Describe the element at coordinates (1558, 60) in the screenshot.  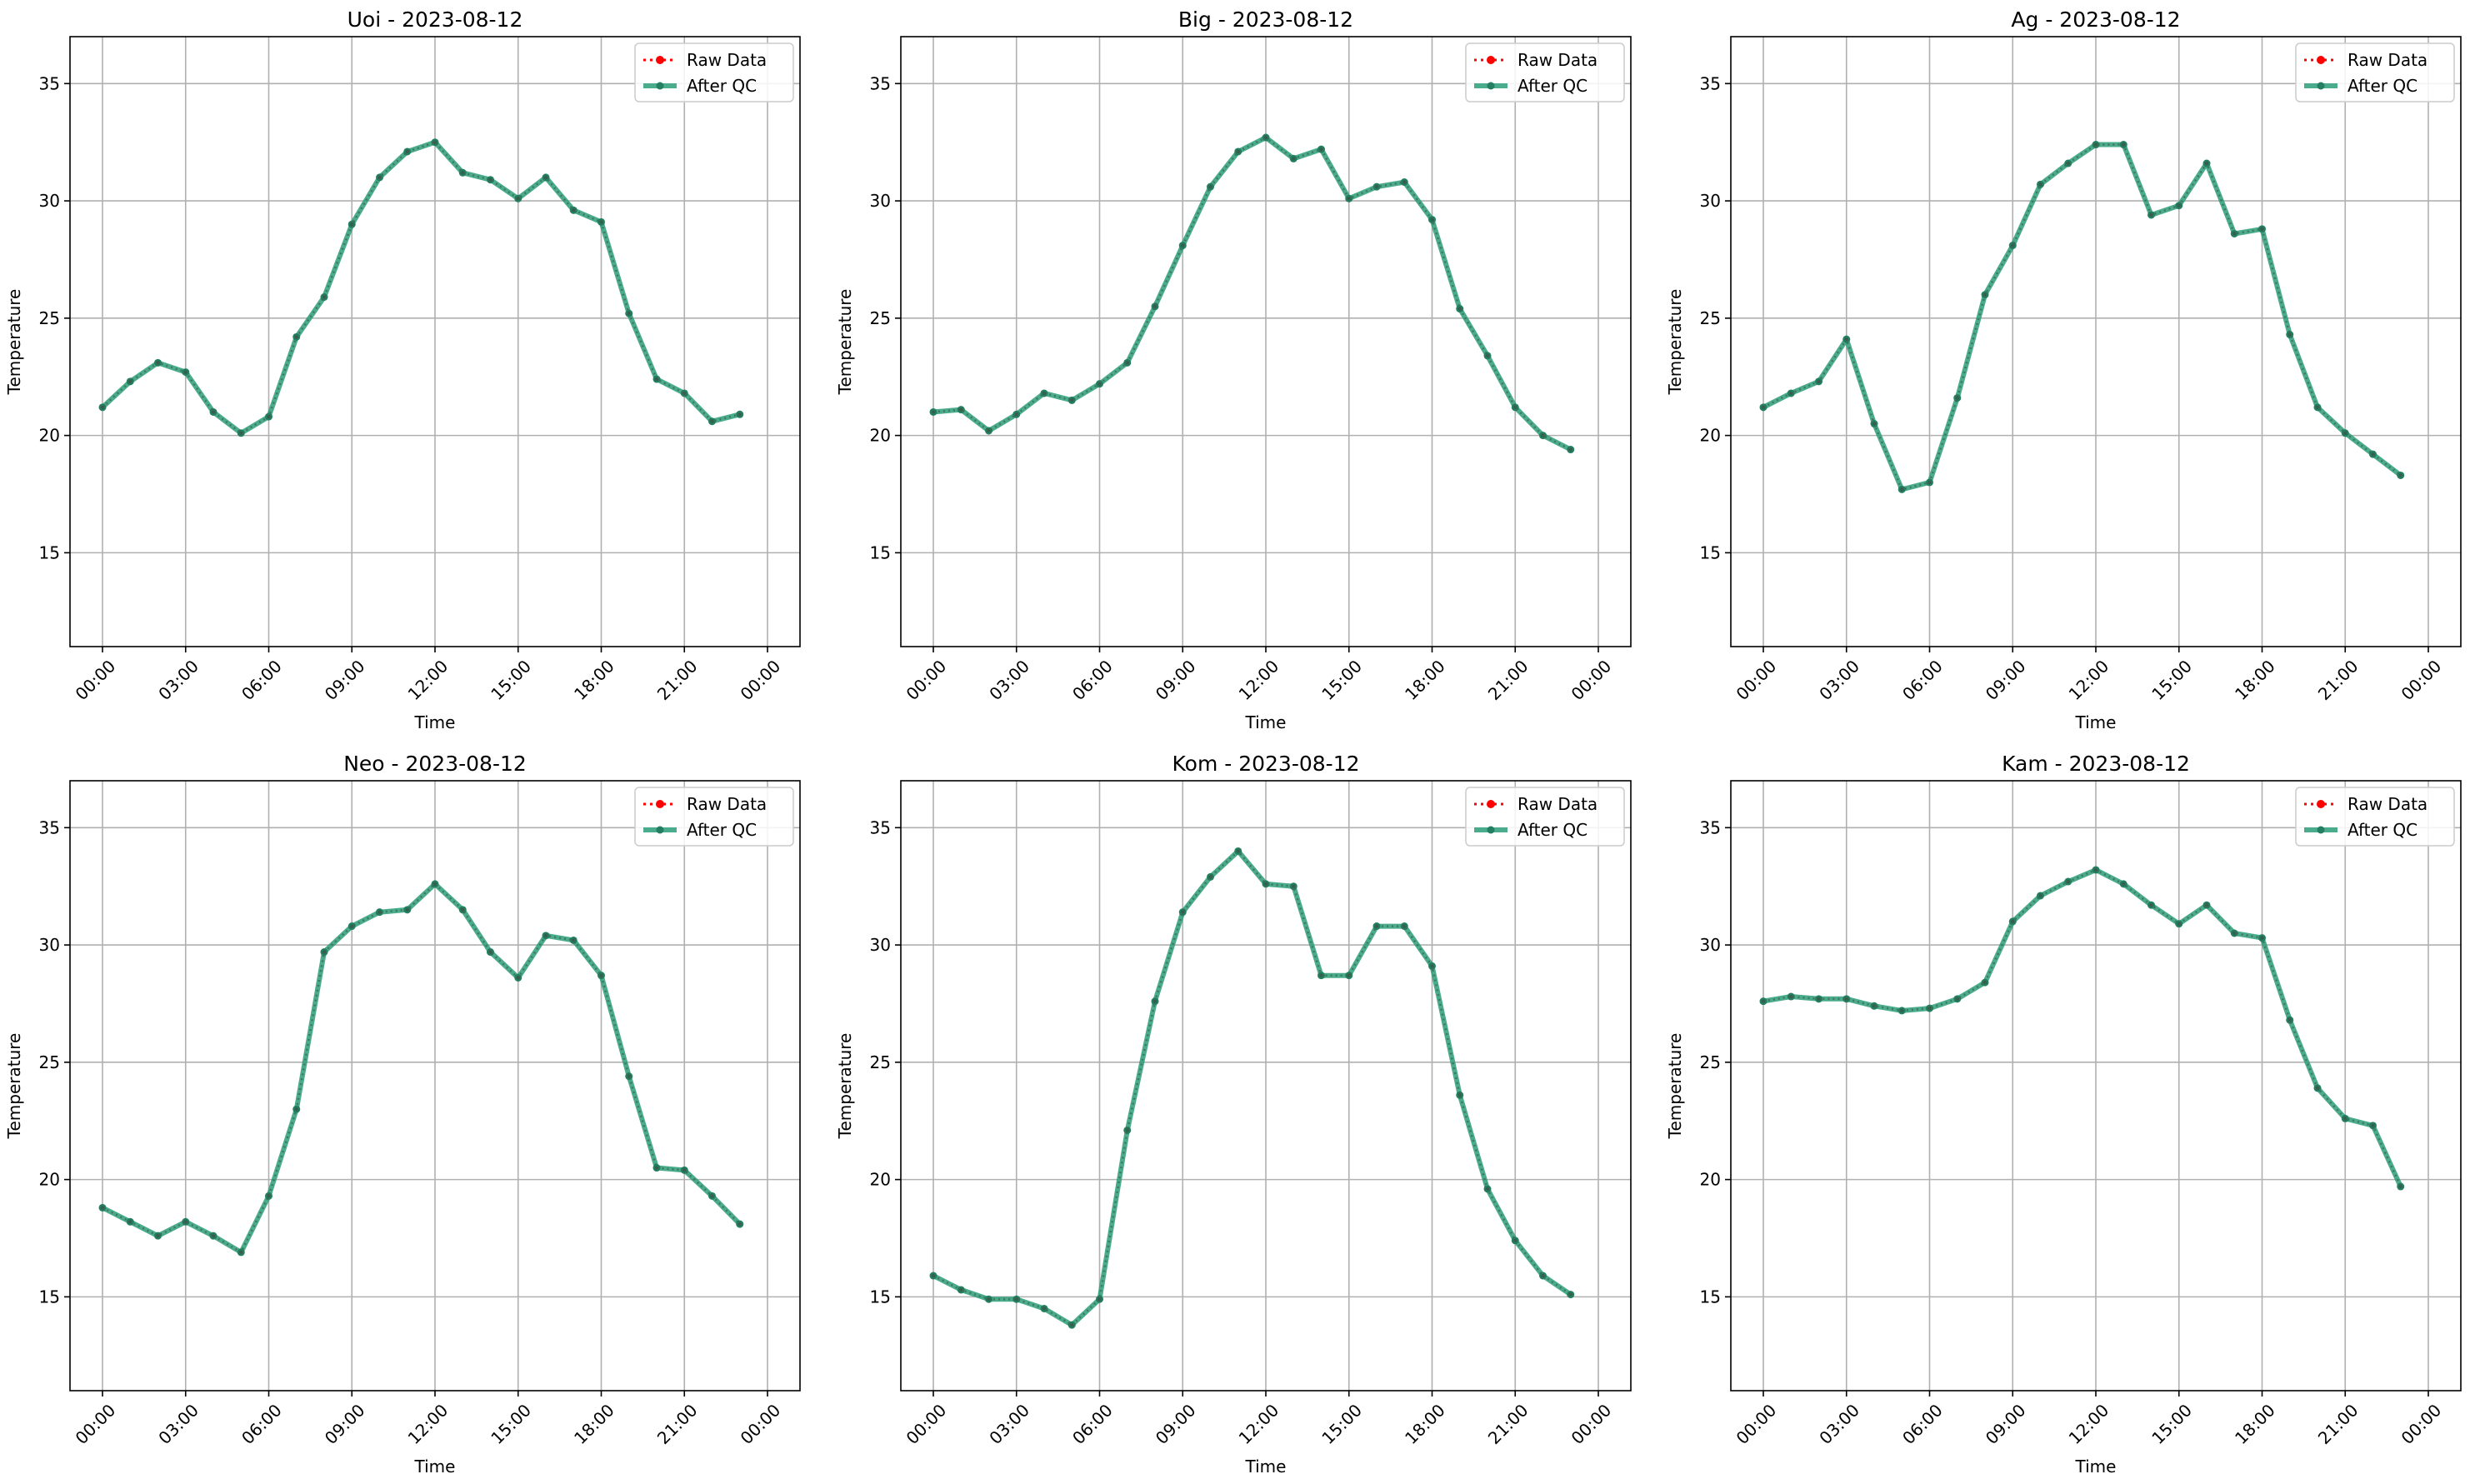
I see `legend-label-raw-data: Raw Data` at that location.